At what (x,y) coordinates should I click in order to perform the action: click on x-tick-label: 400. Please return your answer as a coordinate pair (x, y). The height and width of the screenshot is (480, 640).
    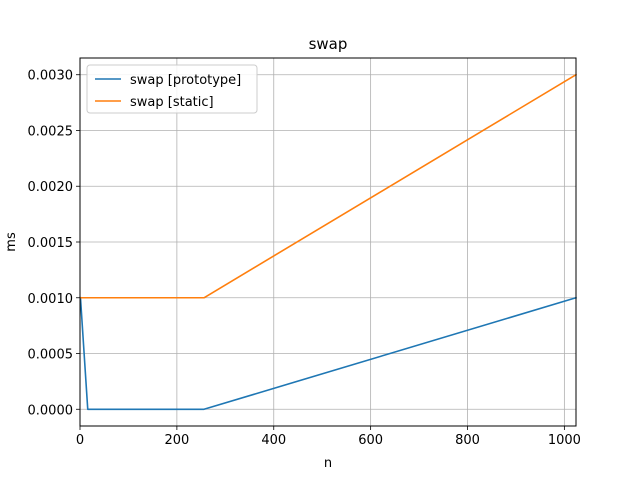
    Looking at the image, I should click on (273, 440).